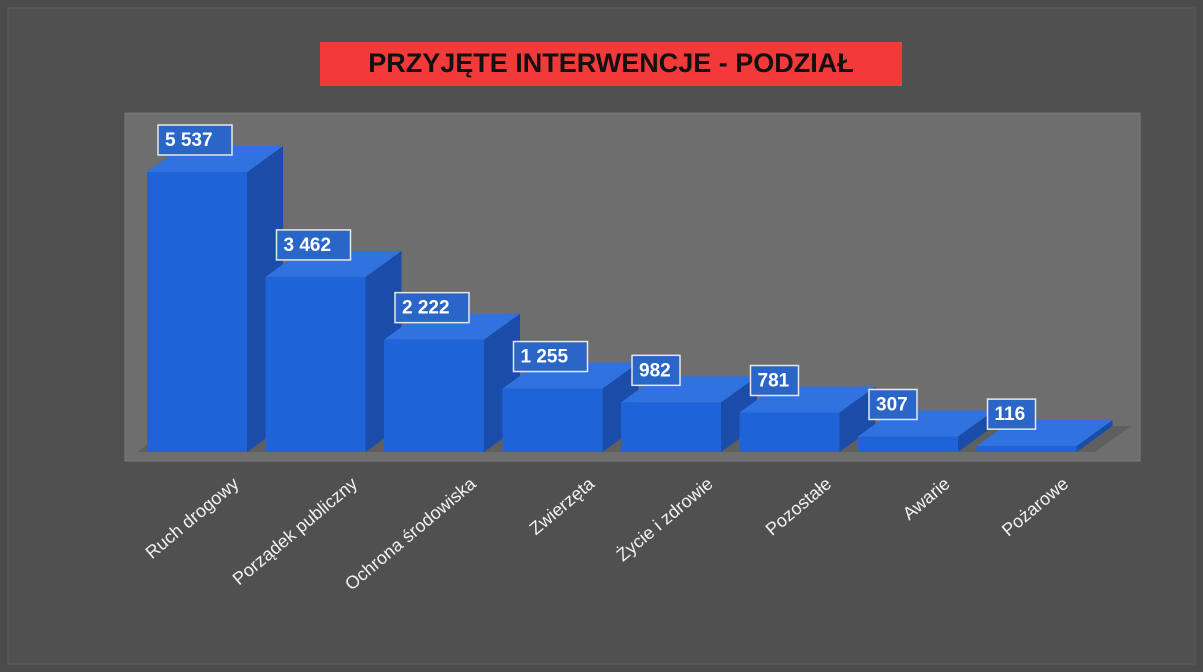 The image size is (1203, 672). What do you see at coordinates (308, 245) in the screenshot?
I see `value-label: 3 462` at bounding box center [308, 245].